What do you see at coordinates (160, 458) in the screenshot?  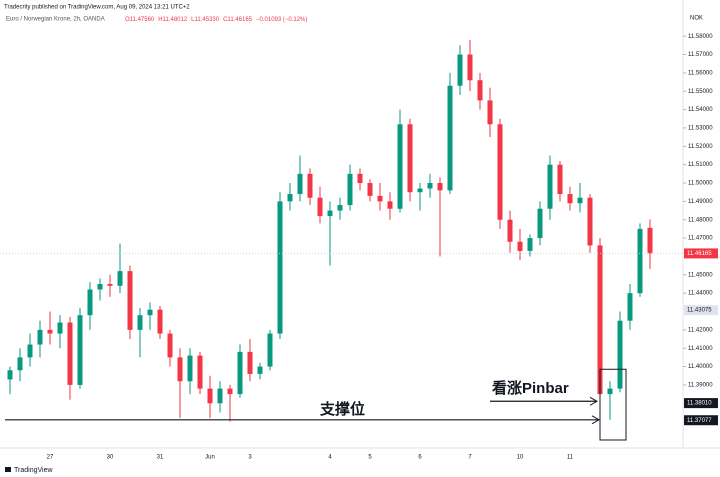 I see `x-tick-label: 31` at bounding box center [160, 458].